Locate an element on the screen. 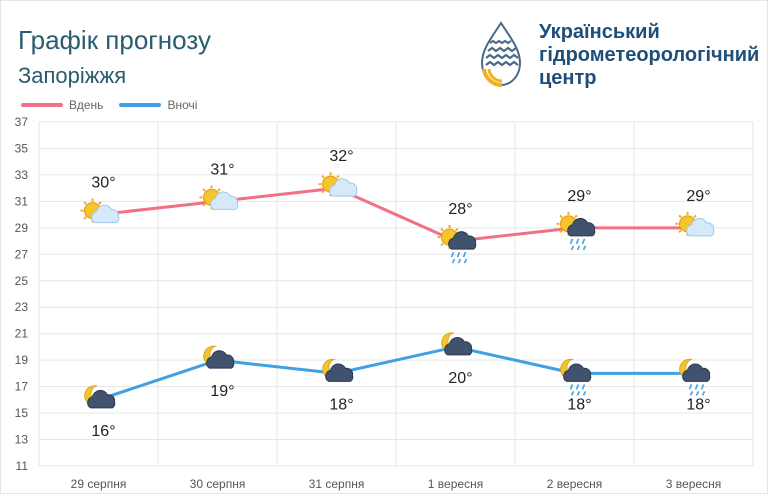  x-tick-label: 1 вересня is located at coordinates (455, 484).